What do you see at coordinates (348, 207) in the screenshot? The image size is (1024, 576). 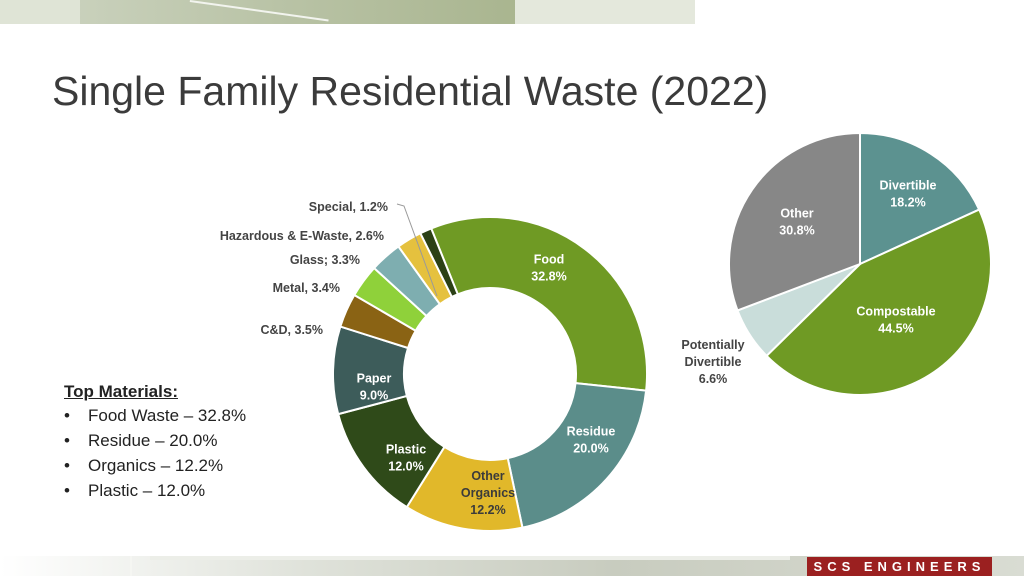 I see `slice-label-special: Special, 1.2%` at bounding box center [348, 207].